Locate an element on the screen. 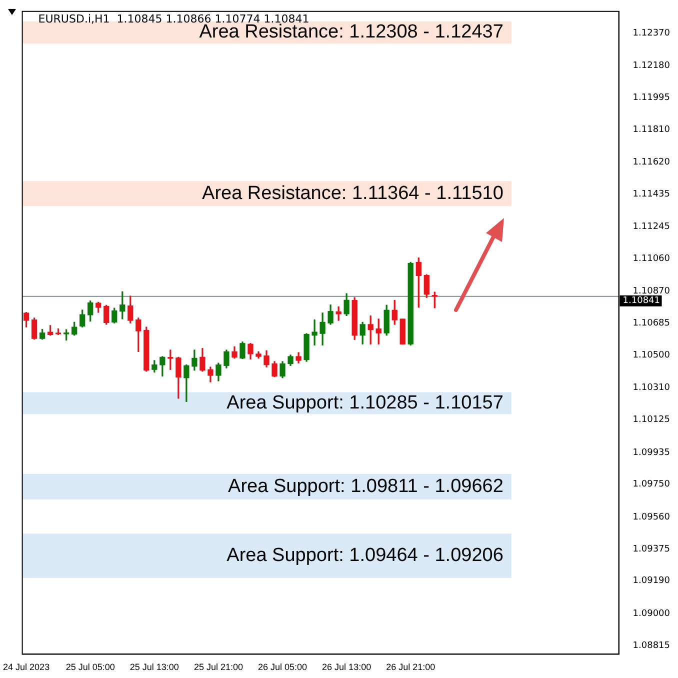 The height and width of the screenshot is (678, 678). y-tick-label: 1.09375 is located at coordinates (651, 549).